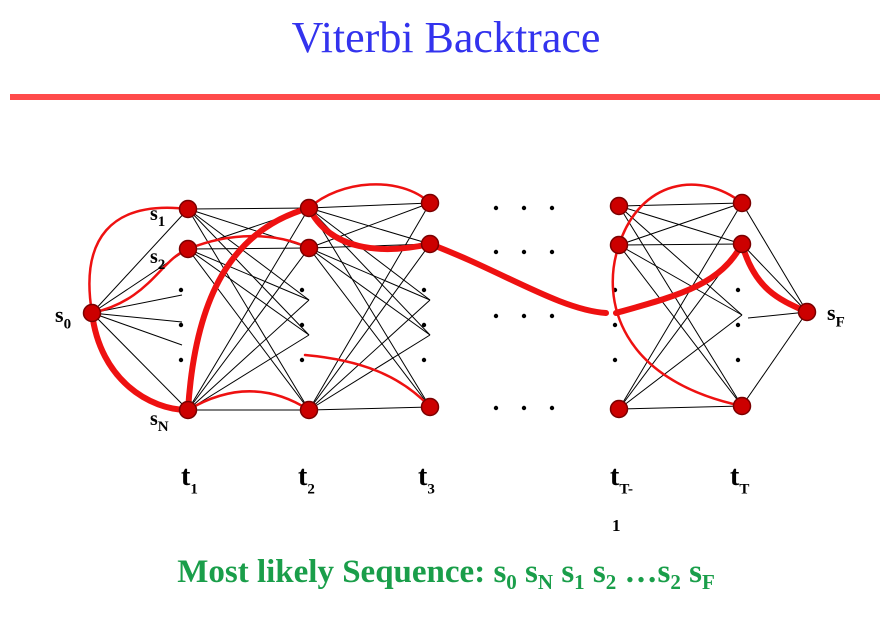 The image size is (892, 626). Describe the element at coordinates (446, 37) in the screenshot. I see `slide-title: Viterbi Backtrace` at that location.